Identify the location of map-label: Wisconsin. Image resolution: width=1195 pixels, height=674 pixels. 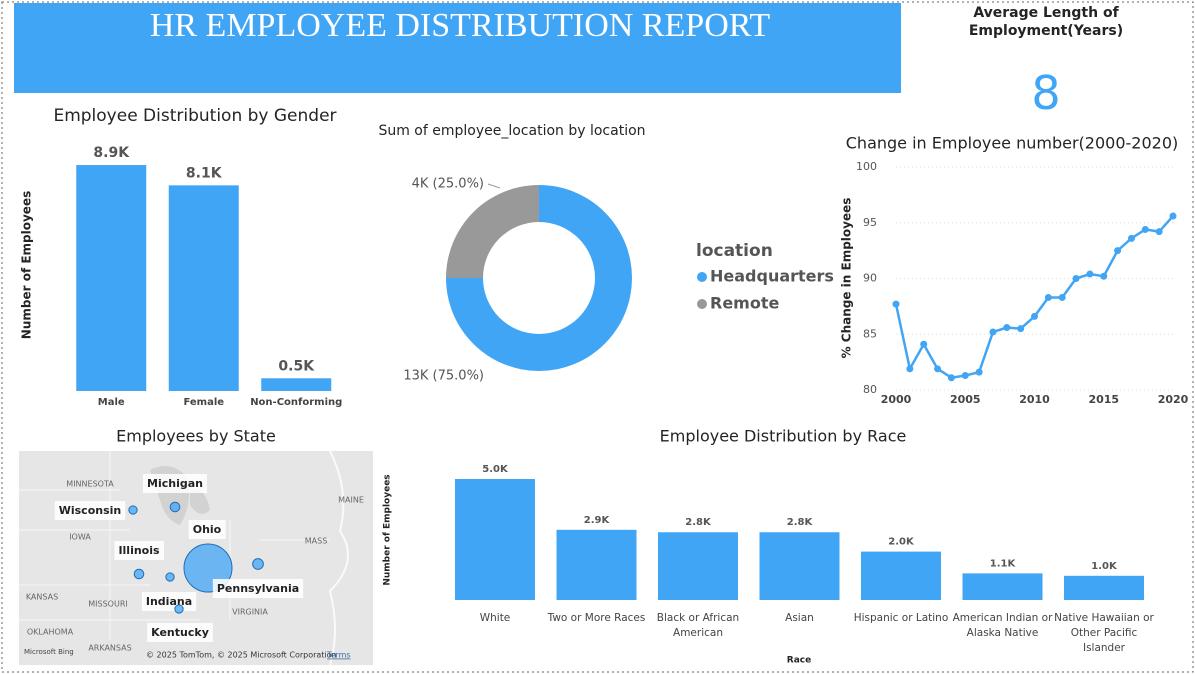
(90, 510).